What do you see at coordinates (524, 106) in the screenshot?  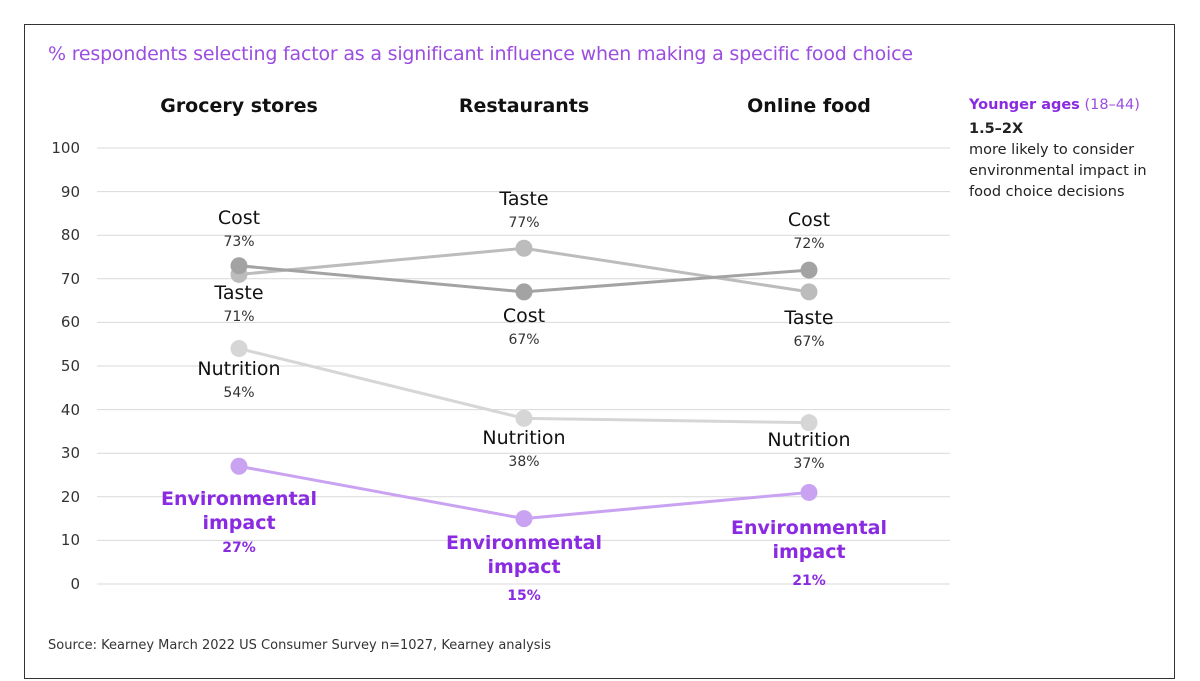 I see `category-restaurants: Restaurants` at bounding box center [524, 106].